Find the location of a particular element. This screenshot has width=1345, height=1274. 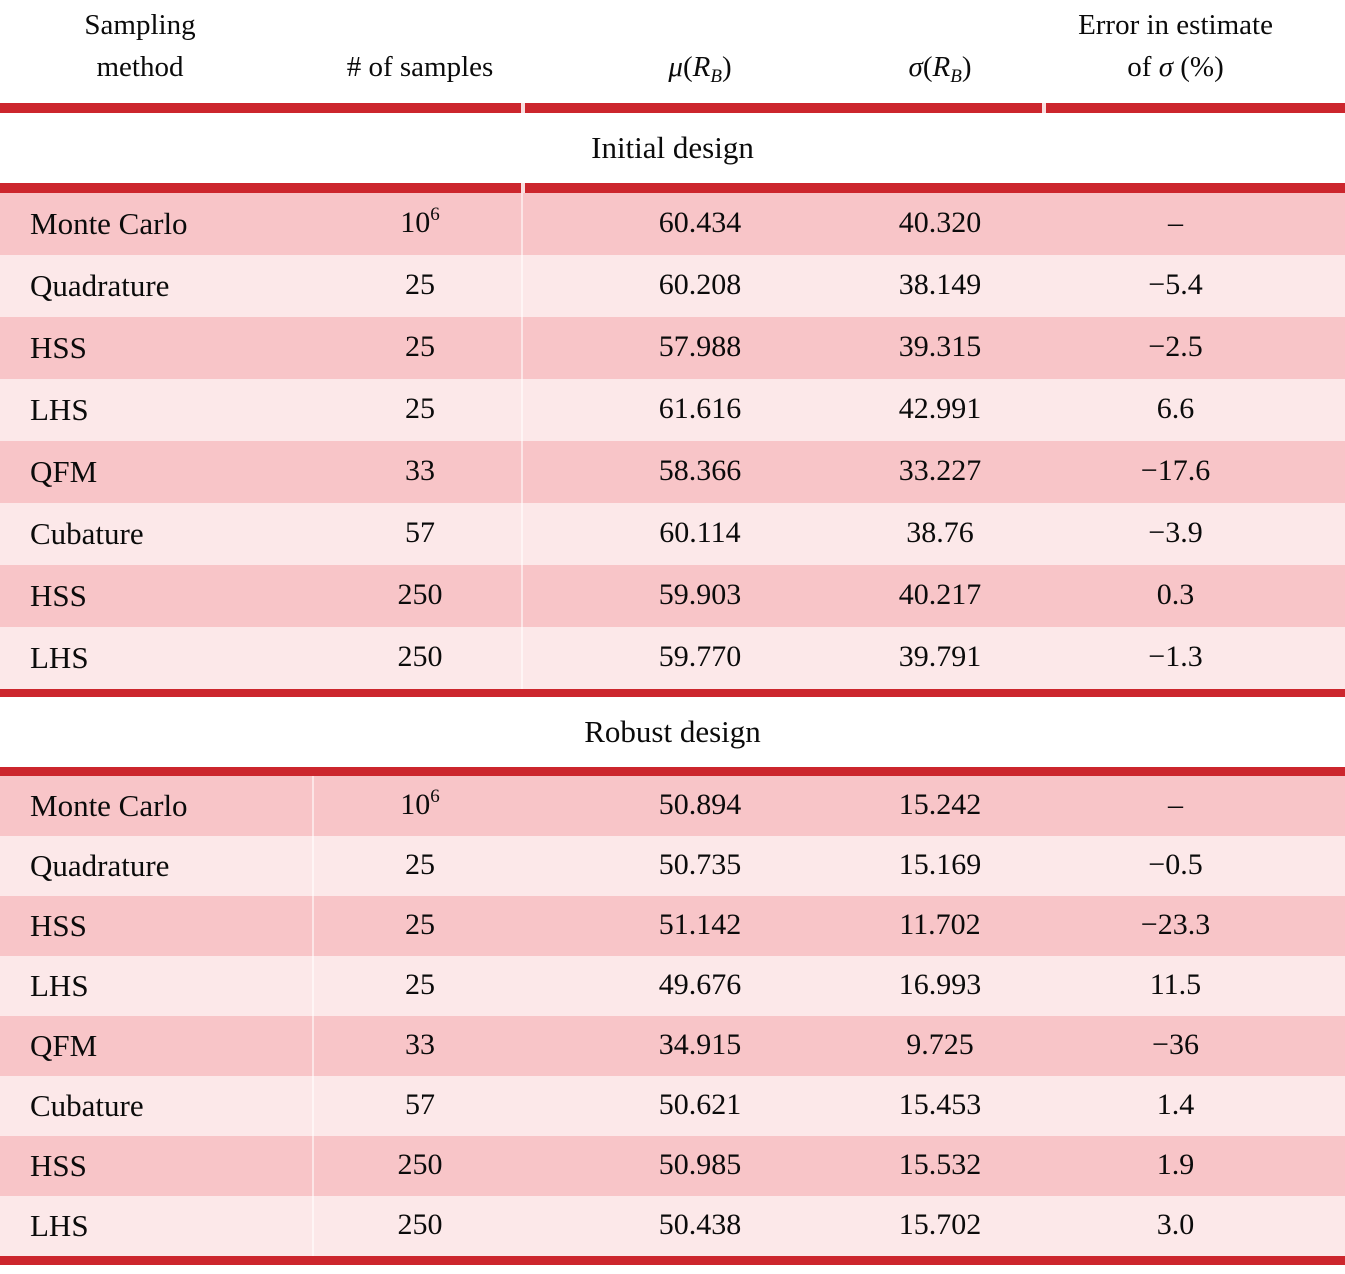

cell-error-value: −1.3 is located at coordinates (1175, 656).